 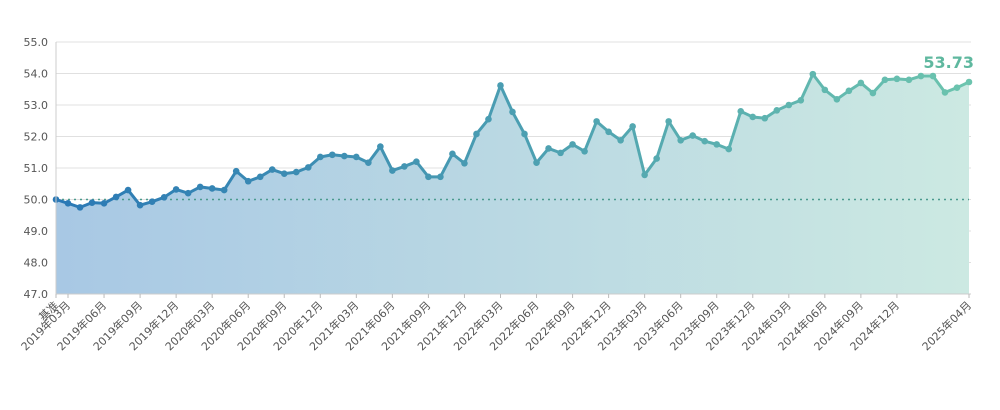 I want to click on end-value-label: 53.73, so click(x=948, y=62).